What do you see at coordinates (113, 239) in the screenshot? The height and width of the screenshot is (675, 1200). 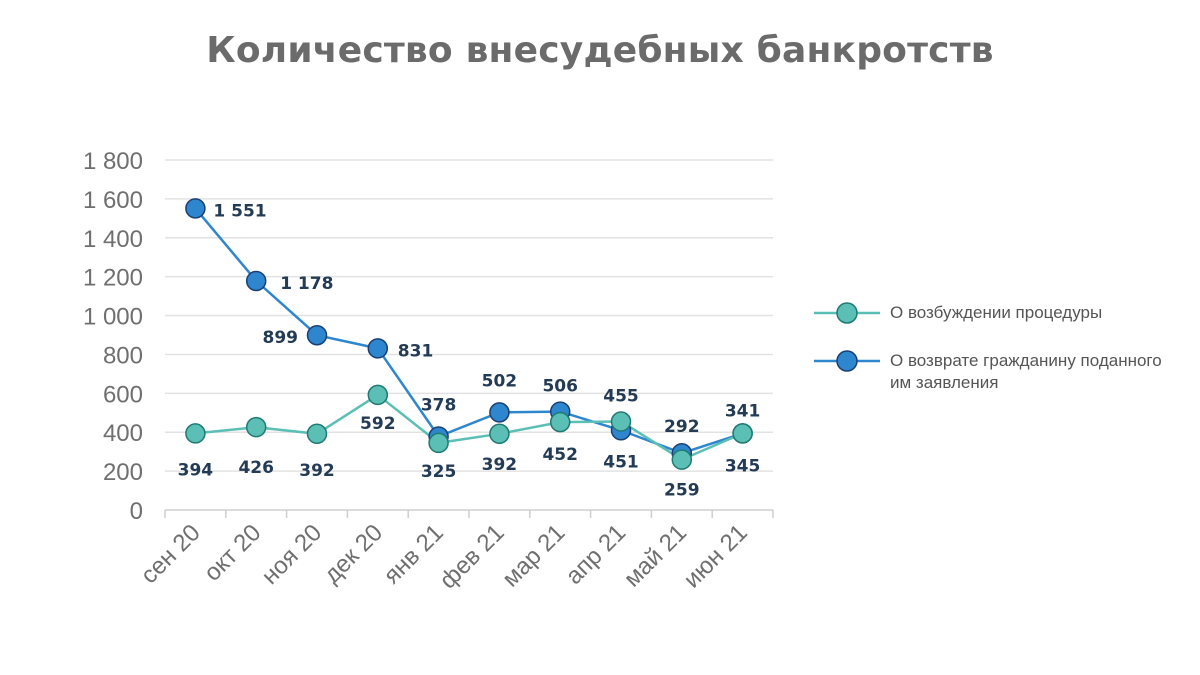 I see `y-tick-label: 1 400` at bounding box center [113, 239].